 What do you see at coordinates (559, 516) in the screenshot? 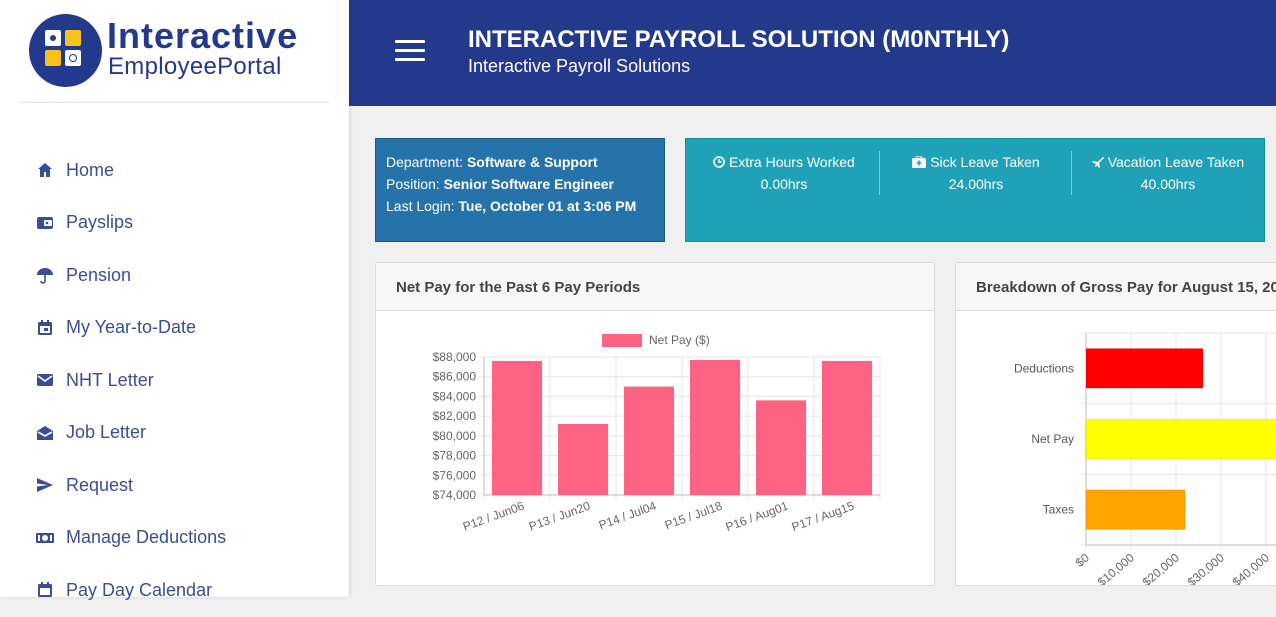
I see `x-tick-label: P13 / Jun20` at bounding box center [559, 516].